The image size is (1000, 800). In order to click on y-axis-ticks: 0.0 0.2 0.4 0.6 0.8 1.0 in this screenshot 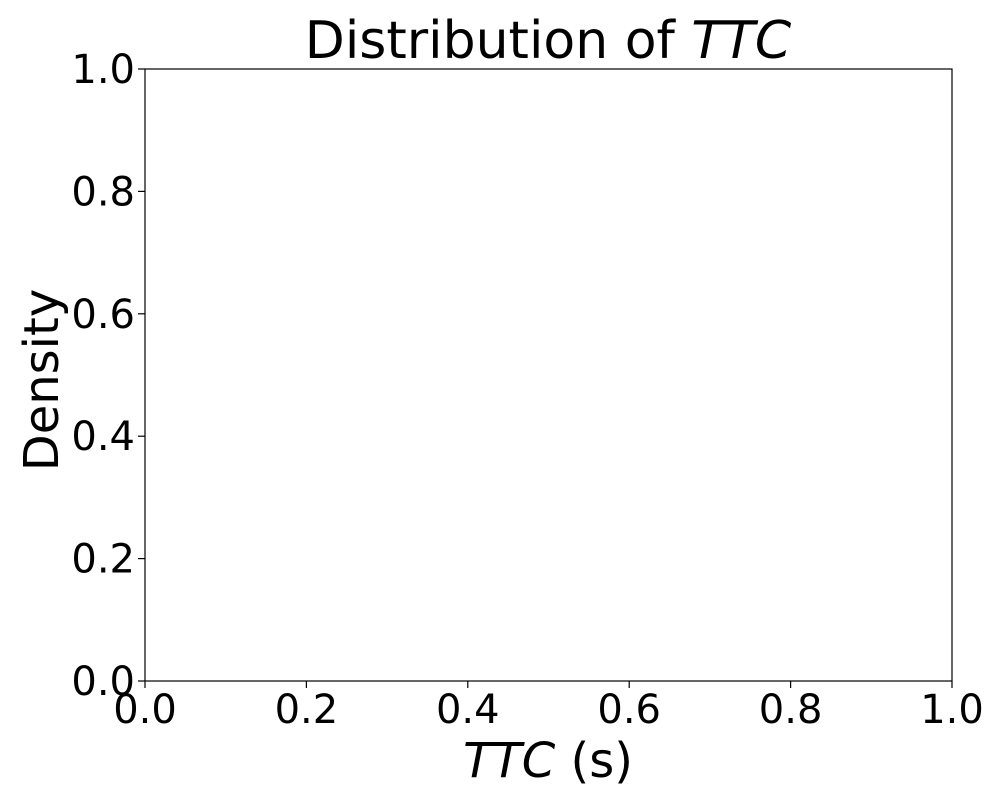, I will do `click(108, 376)`.